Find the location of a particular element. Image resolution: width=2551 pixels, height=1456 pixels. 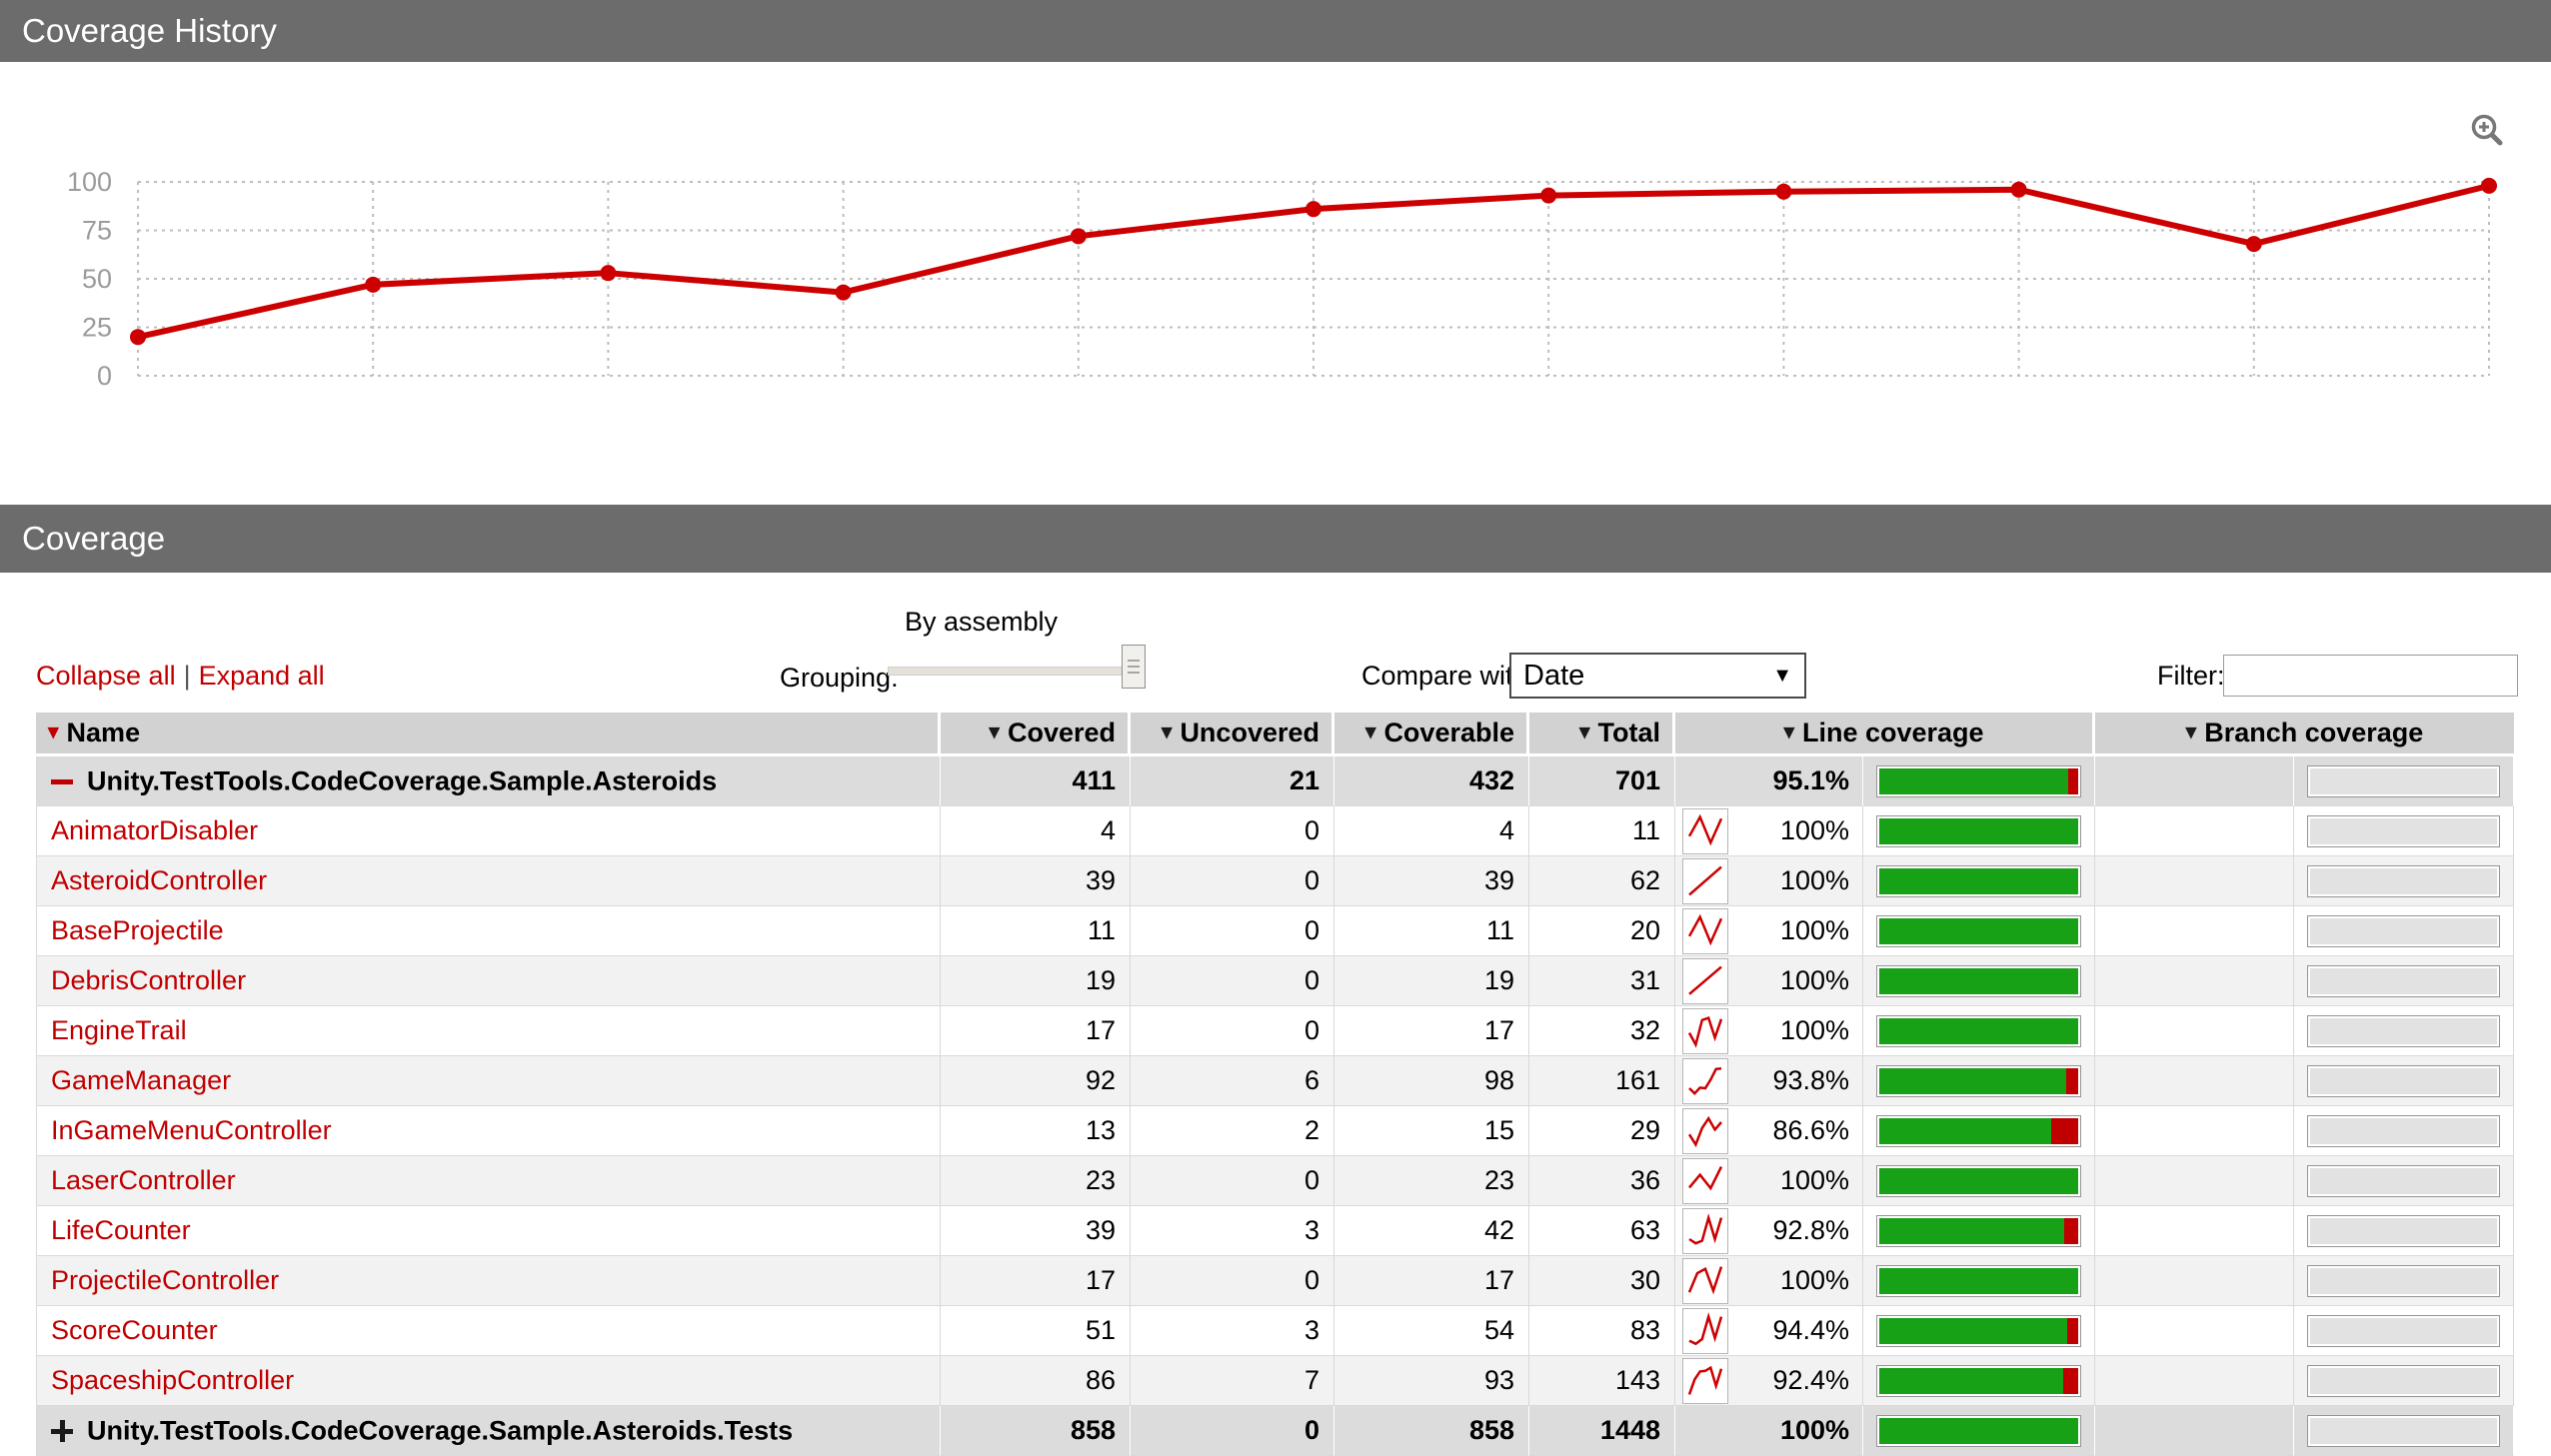

total-cell: 30 is located at coordinates (1602, 1281).